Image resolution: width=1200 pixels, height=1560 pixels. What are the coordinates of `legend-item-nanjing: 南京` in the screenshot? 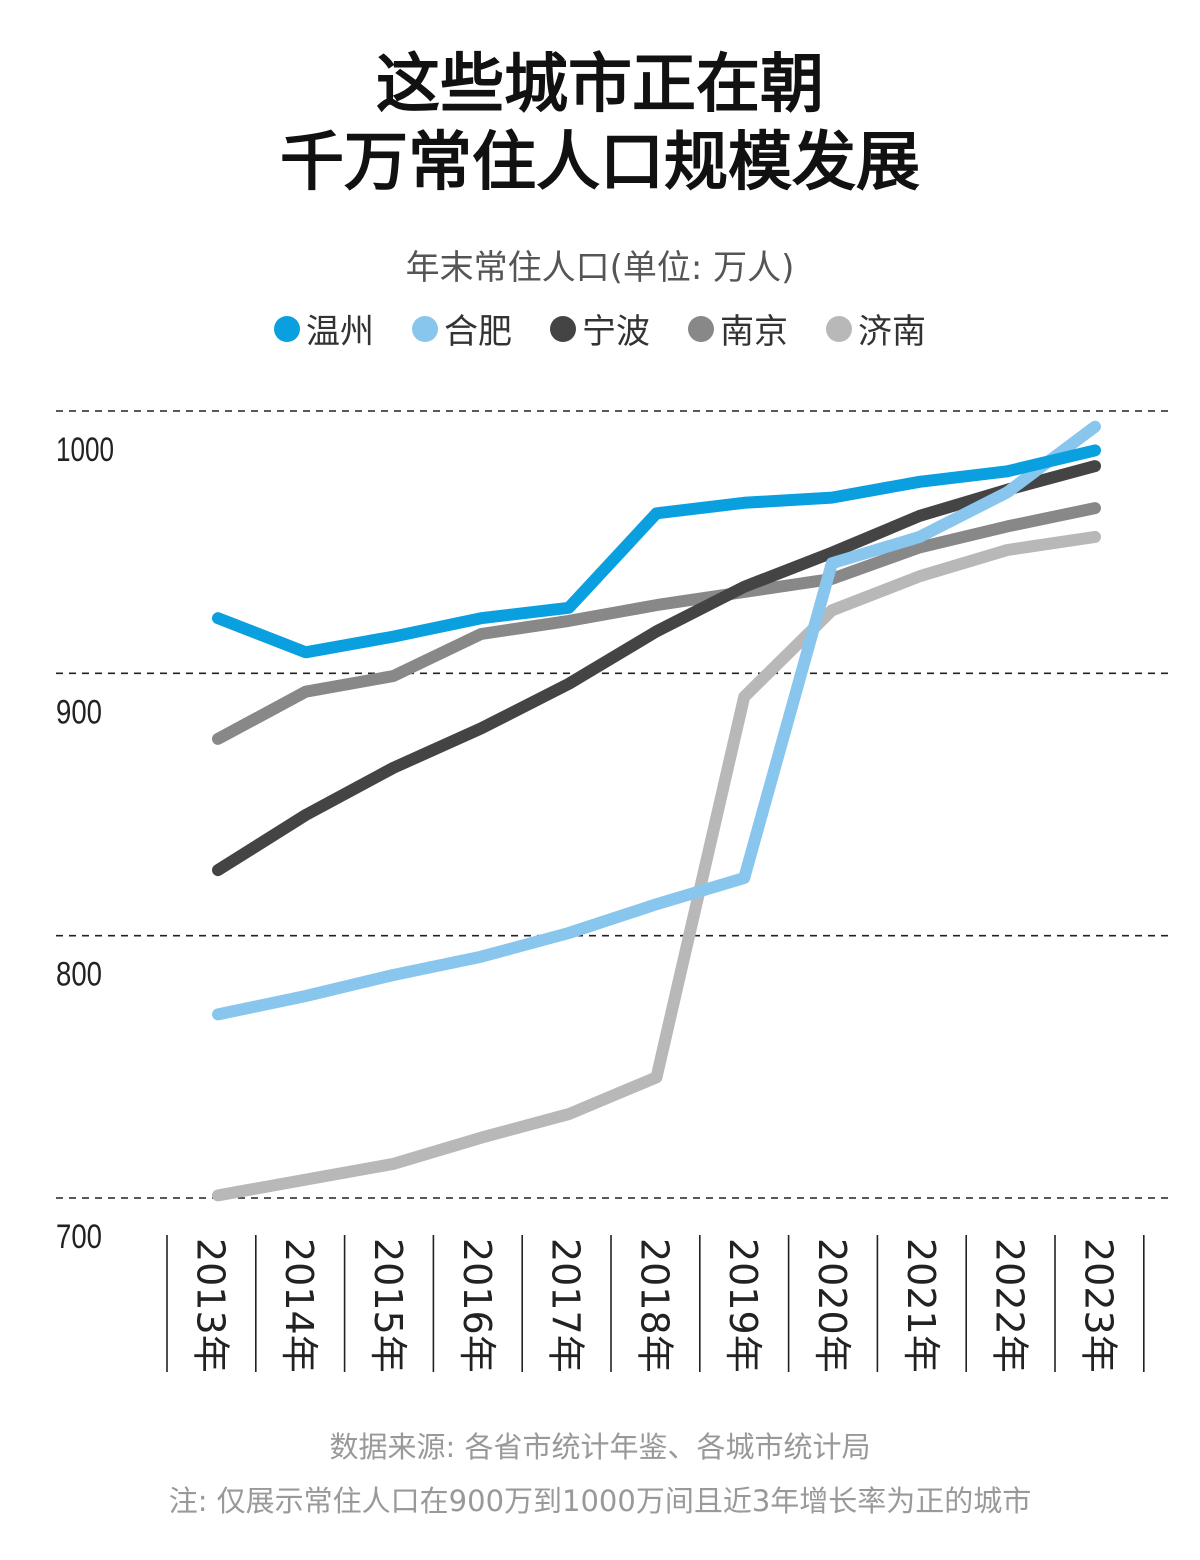 It's located at (738, 328).